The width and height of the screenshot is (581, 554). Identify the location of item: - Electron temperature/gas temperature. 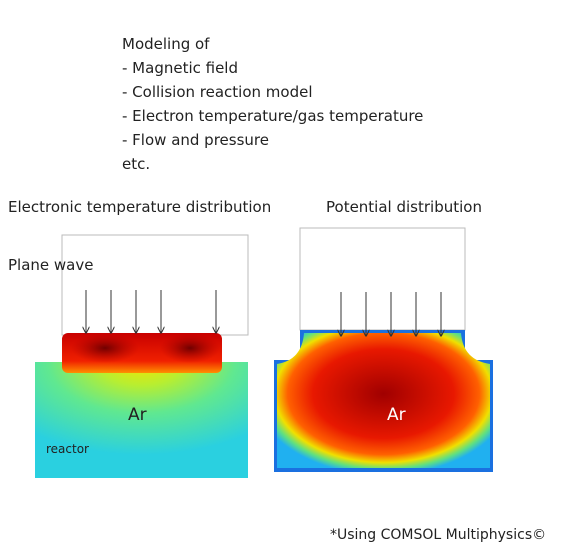
(272, 116).